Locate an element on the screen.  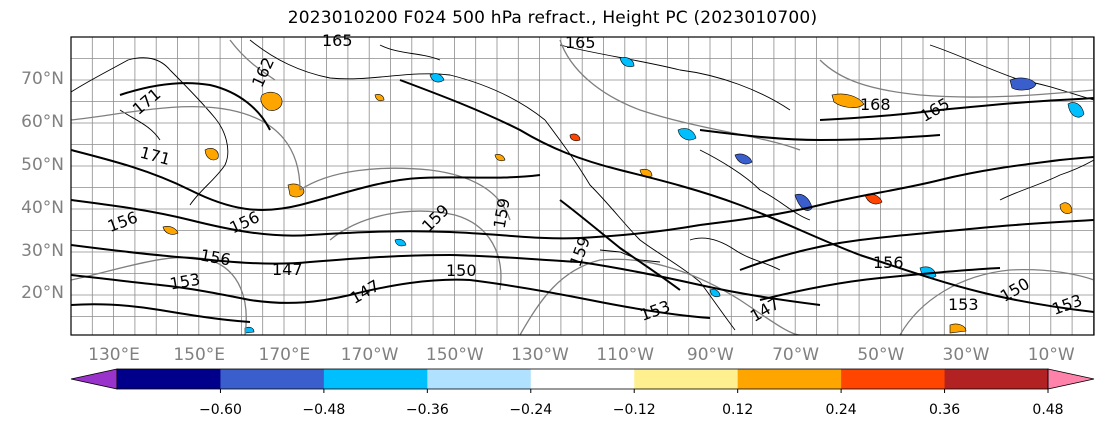
colorbar-label: −0.24 is located at coordinates (530, 410).